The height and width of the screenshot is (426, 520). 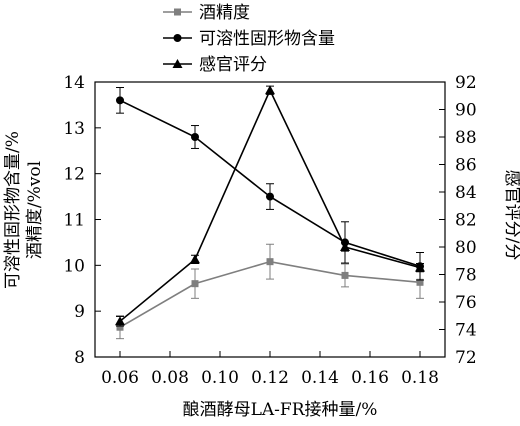 What do you see at coordinates (79, 358) in the screenshot?
I see `y-left-tick-label: 8` at bounding box center [79, 358].